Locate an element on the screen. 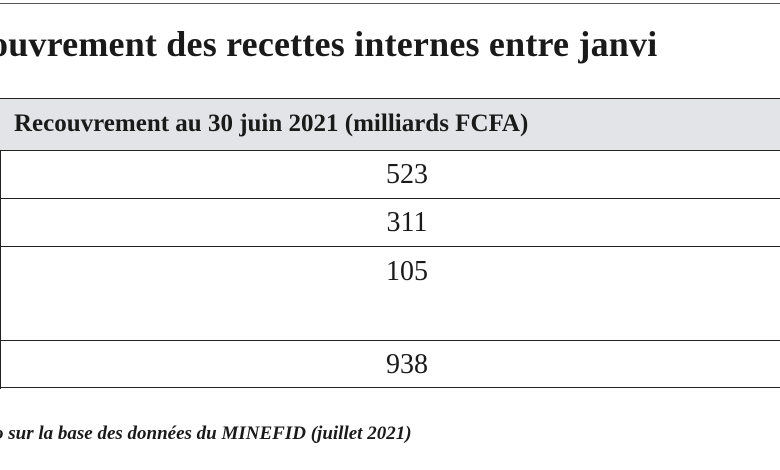 The image size is (780, 470). table-total-row: 938 is located at coordinates (390, 364).